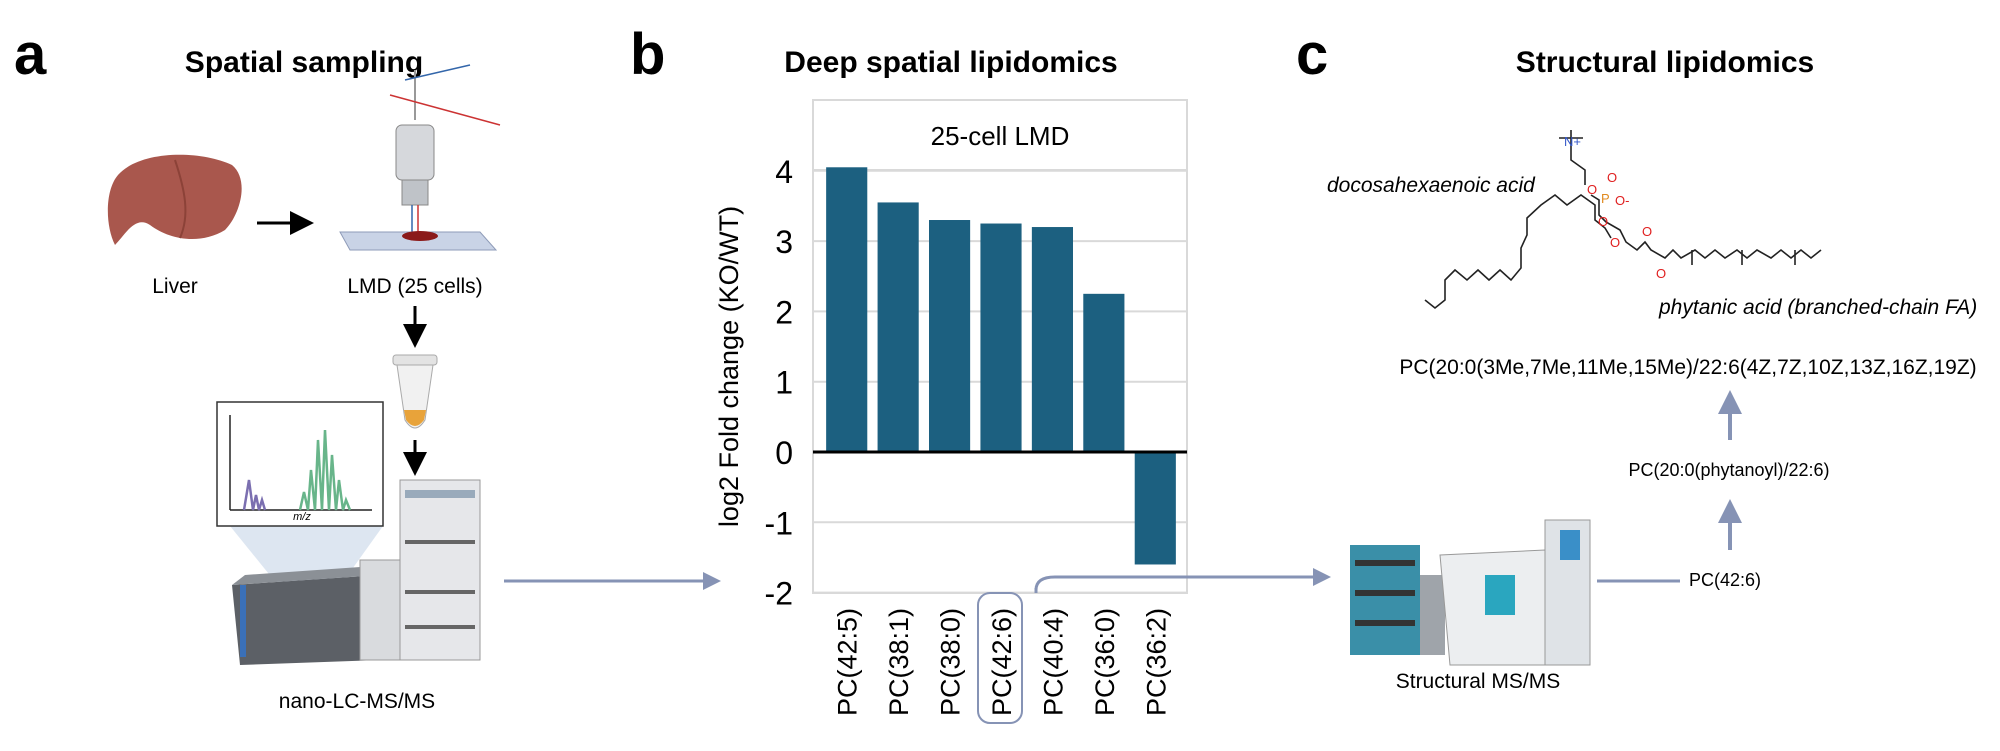 This screenshot has width=2000, height=751. What do you see at coordinates (1725, 580) in the screenshot?
I see `species-name: PC(42:6)` at bounding box center [1725, 580].